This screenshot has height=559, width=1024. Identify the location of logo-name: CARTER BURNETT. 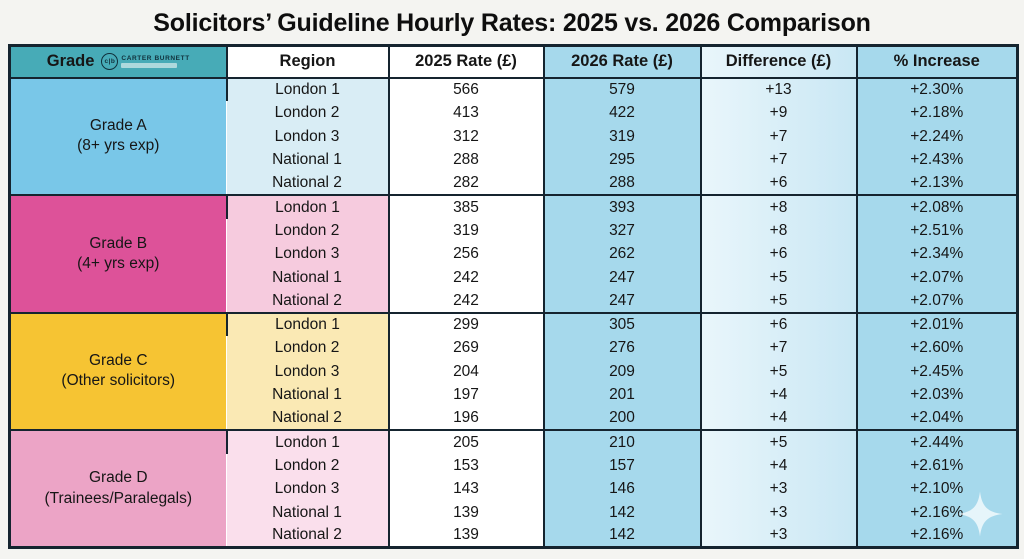
(155, 59).